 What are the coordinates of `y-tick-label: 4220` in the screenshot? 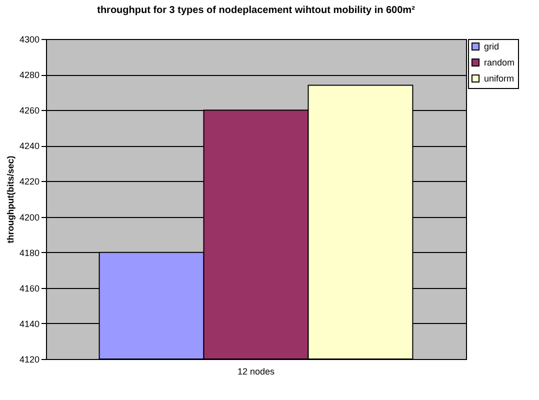 It's located at (29, 181).